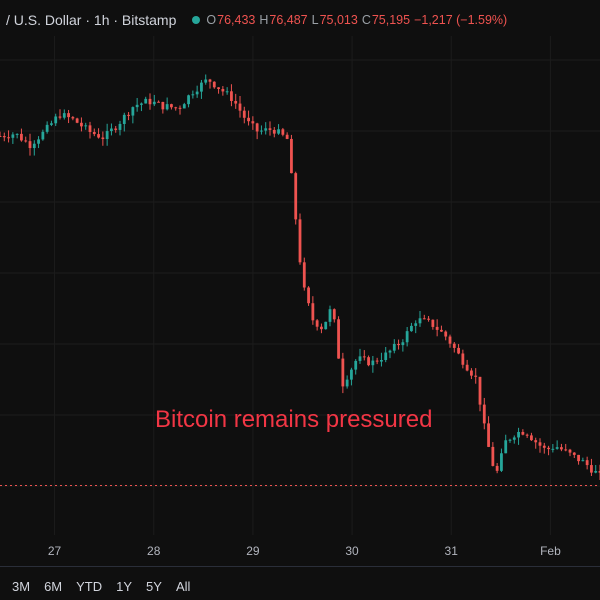  Describe the element at coordinates (196, 20) in the screenshot. I see `market-status-icon` at that location.